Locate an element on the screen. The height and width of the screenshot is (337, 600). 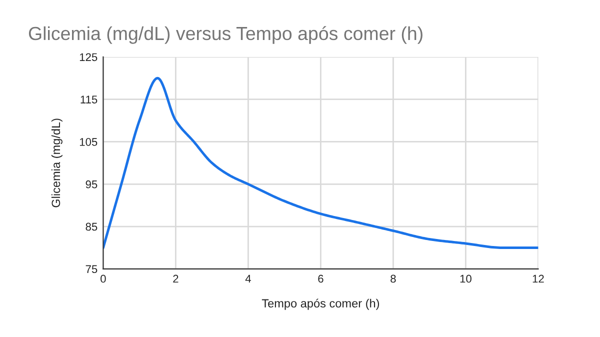
y-tick-label: 85 is located at coordinates (92, 226).